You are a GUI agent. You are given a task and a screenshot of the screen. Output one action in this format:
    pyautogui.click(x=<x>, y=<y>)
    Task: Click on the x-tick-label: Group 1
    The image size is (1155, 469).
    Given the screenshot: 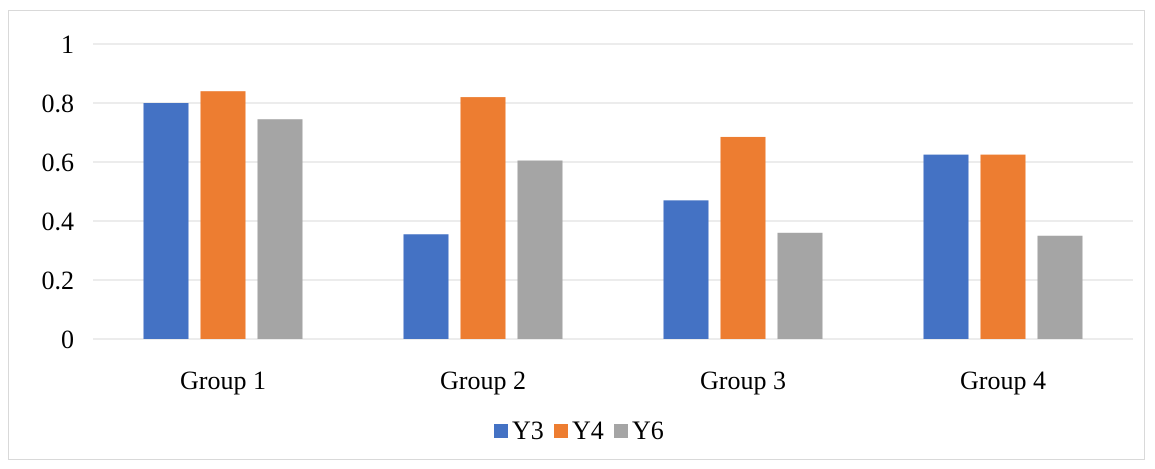 What is the action you would take?
    pyautogui.click(x=223, y=380)
    